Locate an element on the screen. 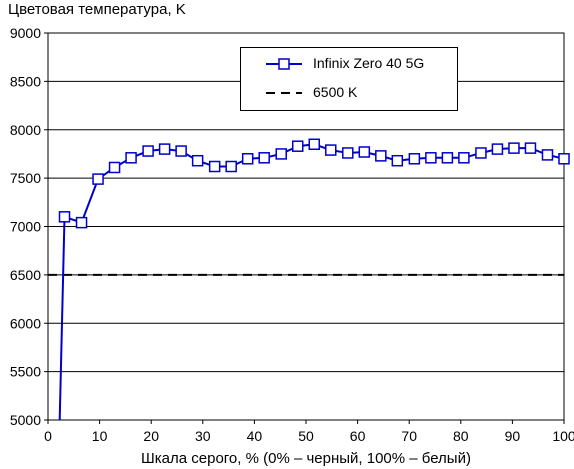 This screenshot has height=469, width=574. x-tick-label: 30 is located at coordinates (203, 436).